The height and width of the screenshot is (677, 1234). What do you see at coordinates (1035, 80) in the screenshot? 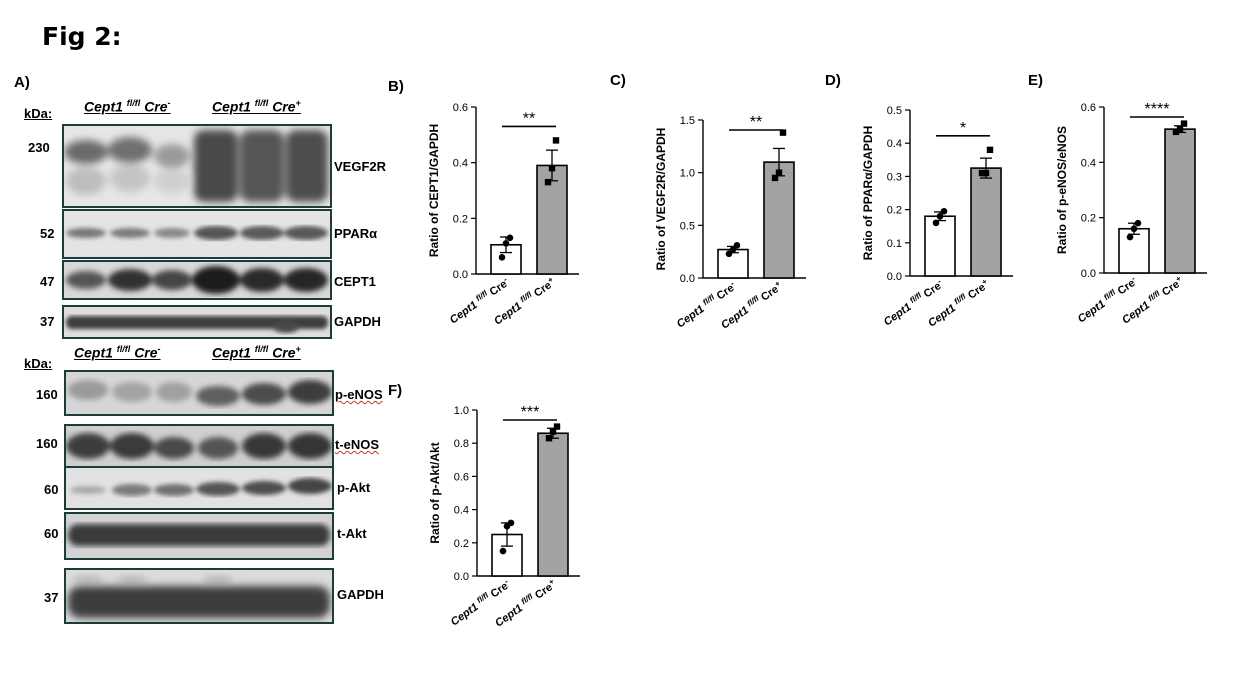
I see `panel-letter-e: E)` at bounding box center [1035, 80].